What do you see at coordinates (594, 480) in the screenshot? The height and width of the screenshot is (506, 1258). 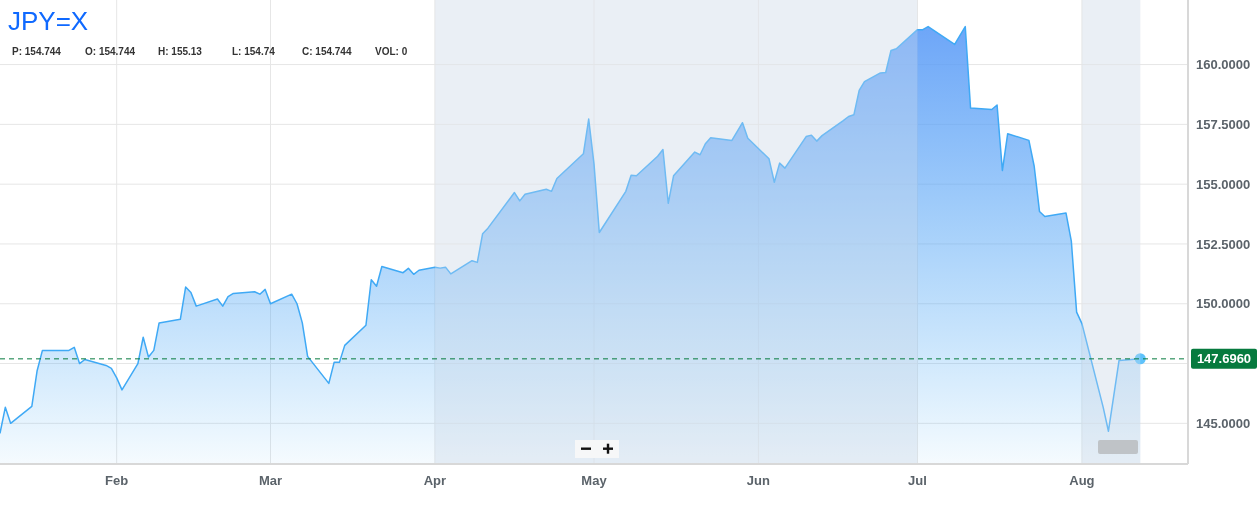 I see `x-tick-label: May` at bounding box center [594, 480].